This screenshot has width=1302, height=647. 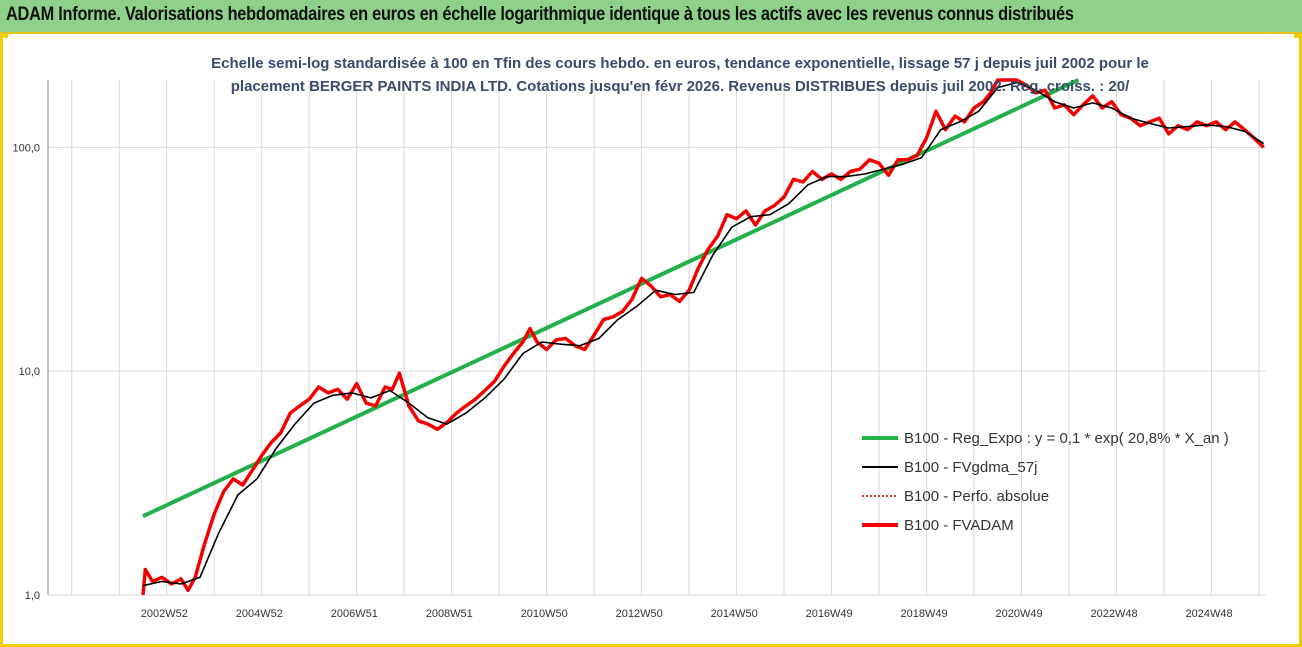 What do you see at coordinates (449, 614) in the screenshot?
I see `x-tick-label: 2008W51` at bounding box center [449, 614].